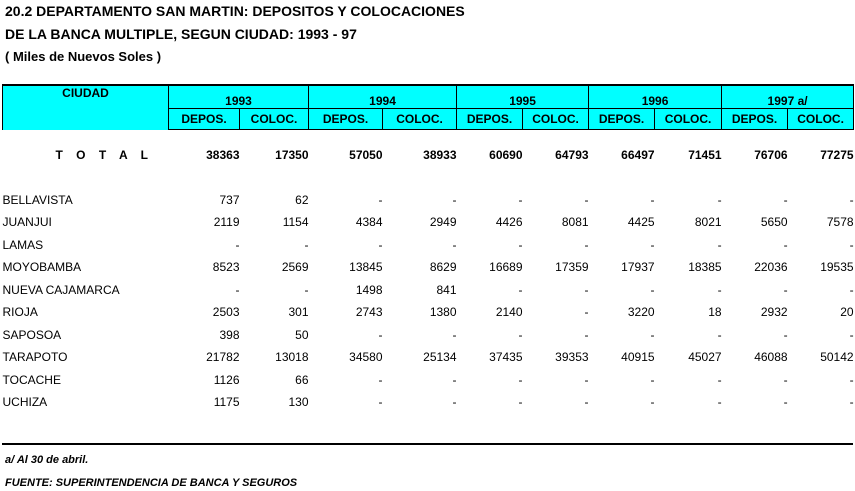 This screenshot has height=491, width=855. What do you see at coordinates (428, 335) in the screenshot?
I see `table-row: SAPOSOA 398 50 - - - - - - - -` at bounding box center [428, 335].